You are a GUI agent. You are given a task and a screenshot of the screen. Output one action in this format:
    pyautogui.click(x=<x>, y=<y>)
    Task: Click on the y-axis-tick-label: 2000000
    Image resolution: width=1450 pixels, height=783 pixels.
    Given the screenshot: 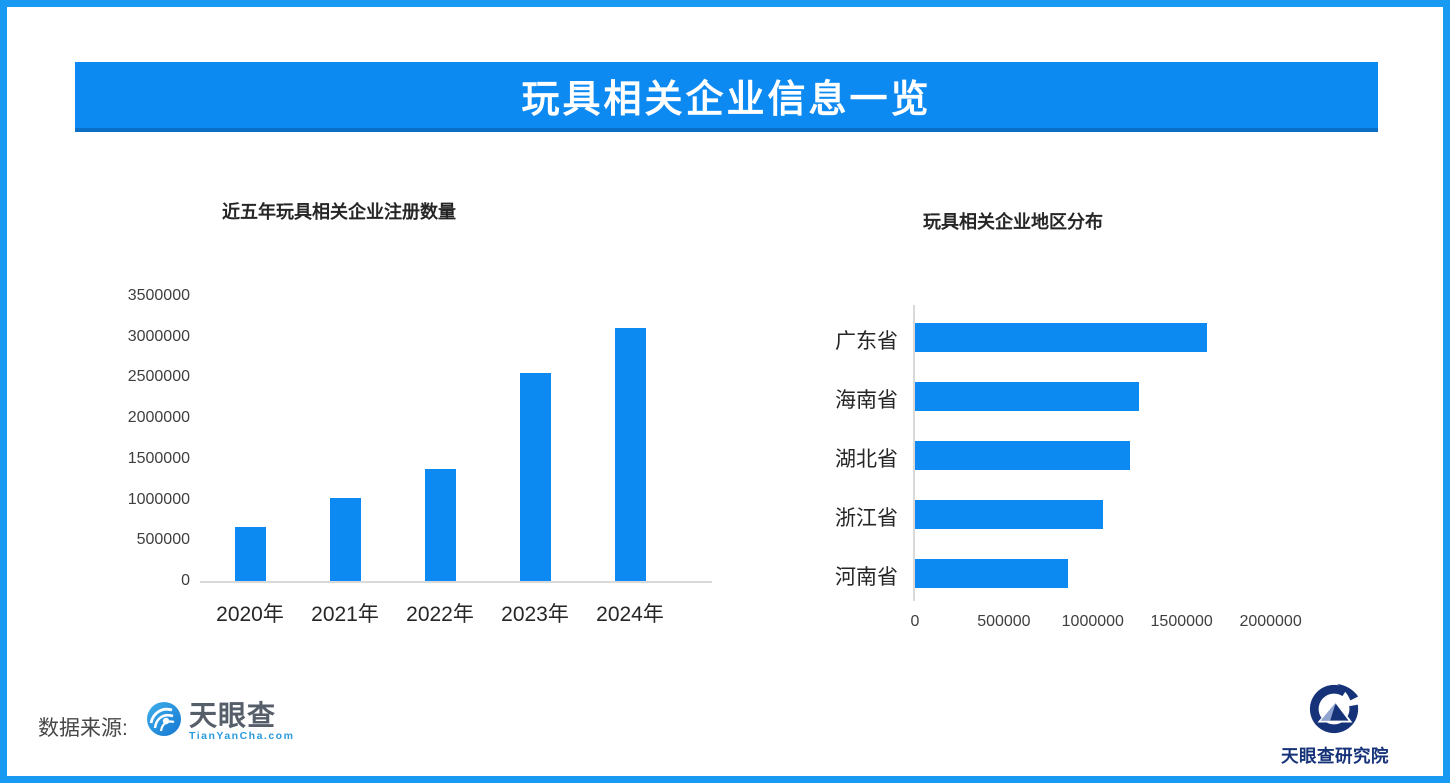 What is the action you would take?
    pyautogui.click(x=158, y=418)
    